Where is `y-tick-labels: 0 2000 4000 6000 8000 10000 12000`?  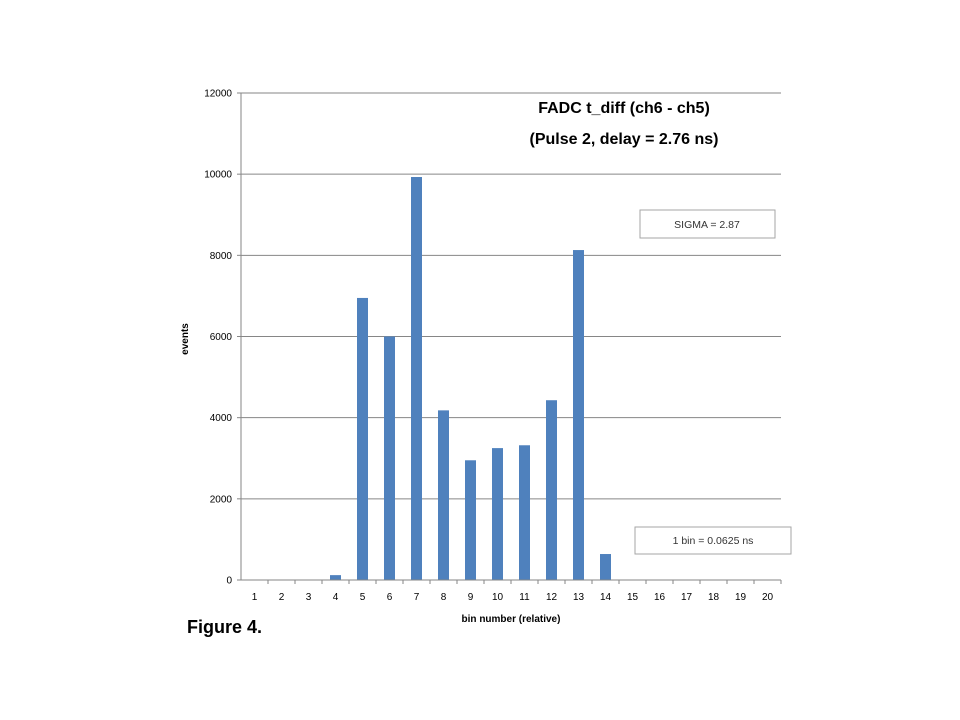
y-tick-labels: 0 2000 4000 6000 8000 10000 12000 is located at coordinates (218, 338).